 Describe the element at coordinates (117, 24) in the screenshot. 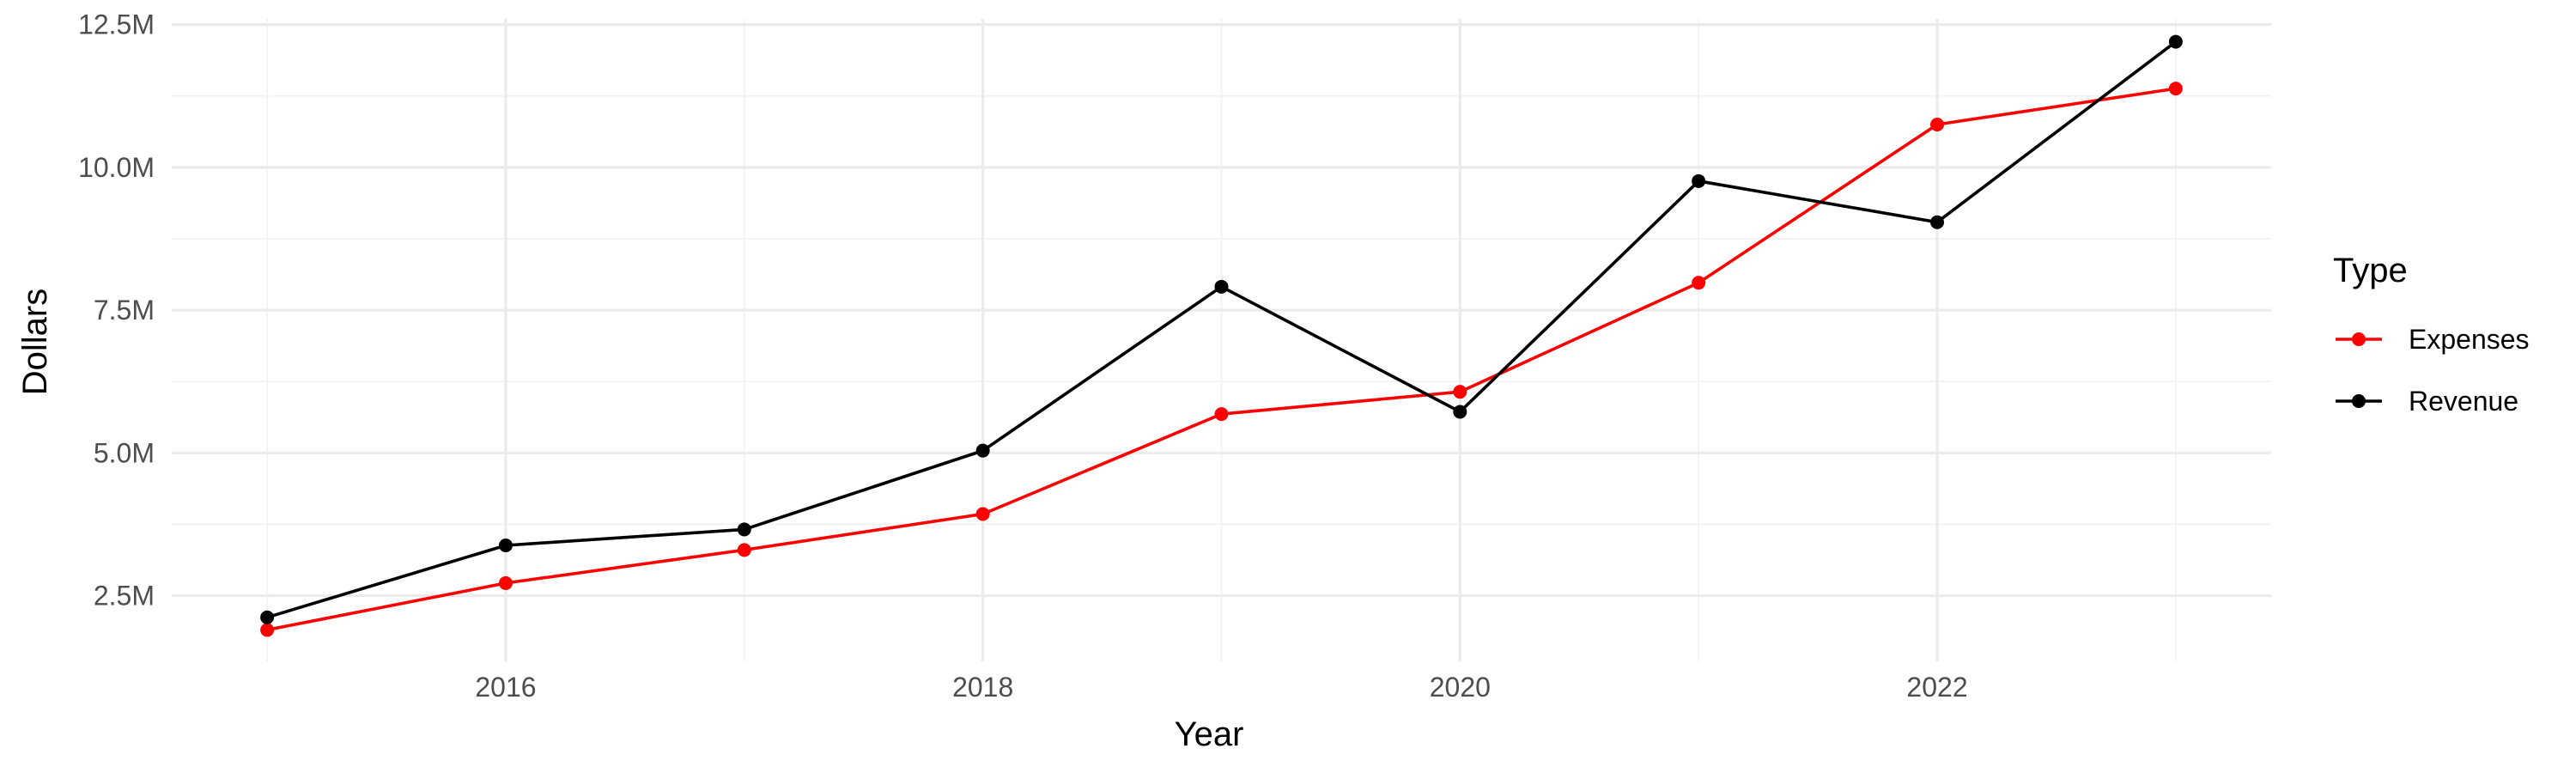

I see `y-tick-label: 12.5M` at that location.